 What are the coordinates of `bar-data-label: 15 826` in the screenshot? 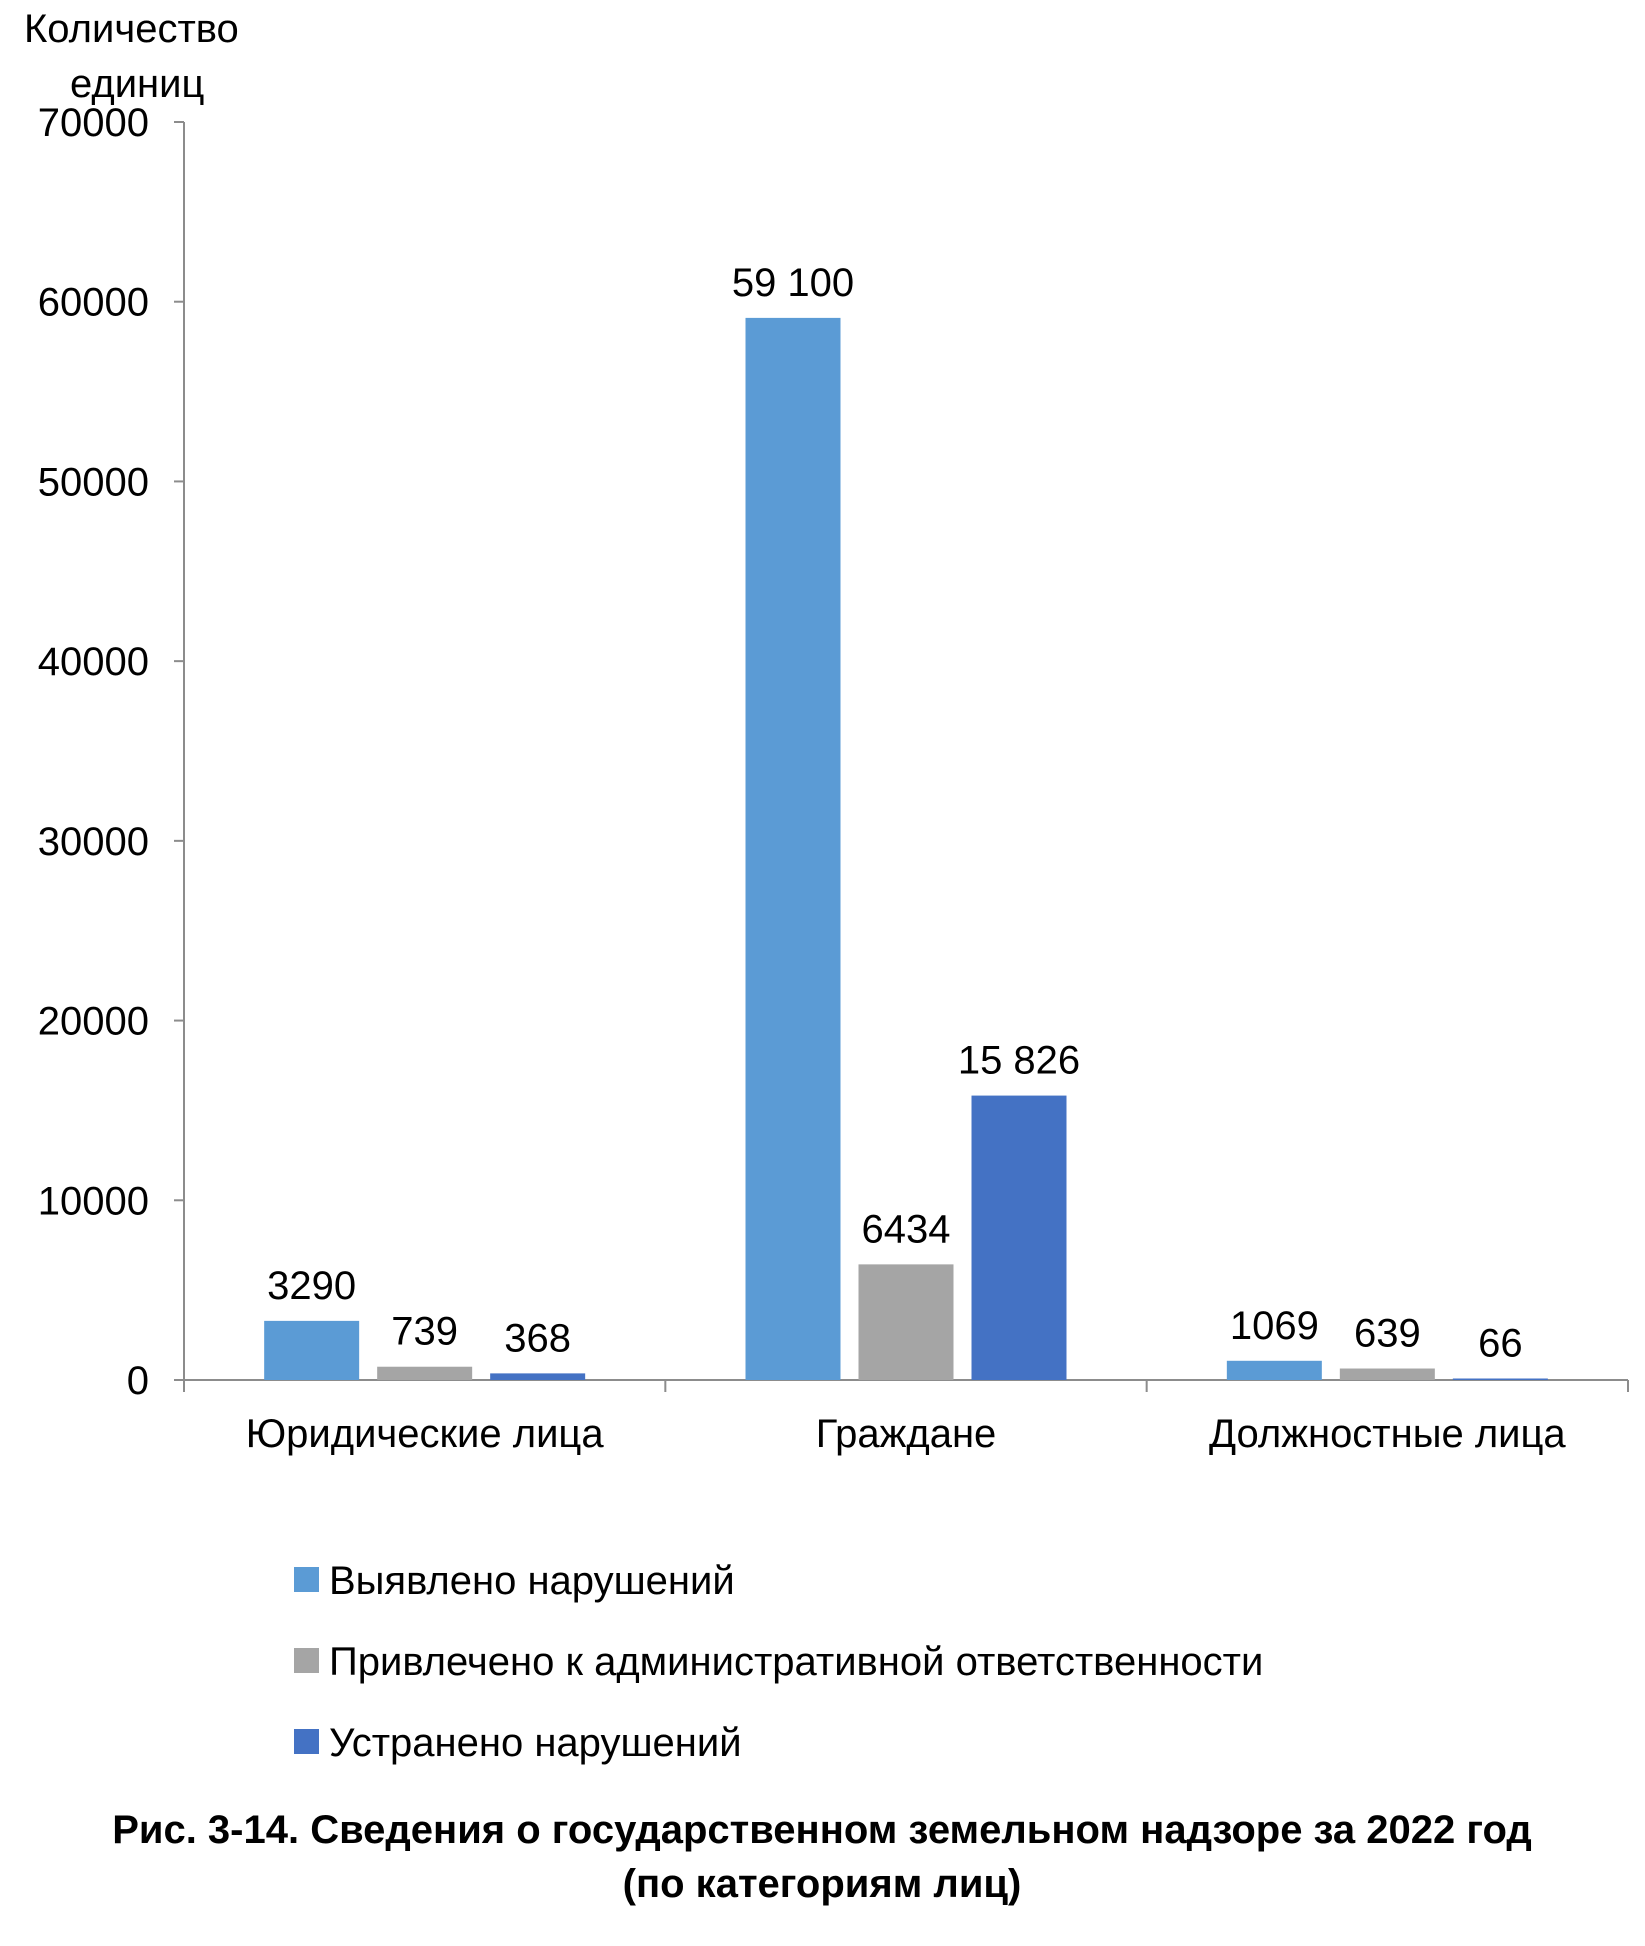 It's located at (1019, 1061).